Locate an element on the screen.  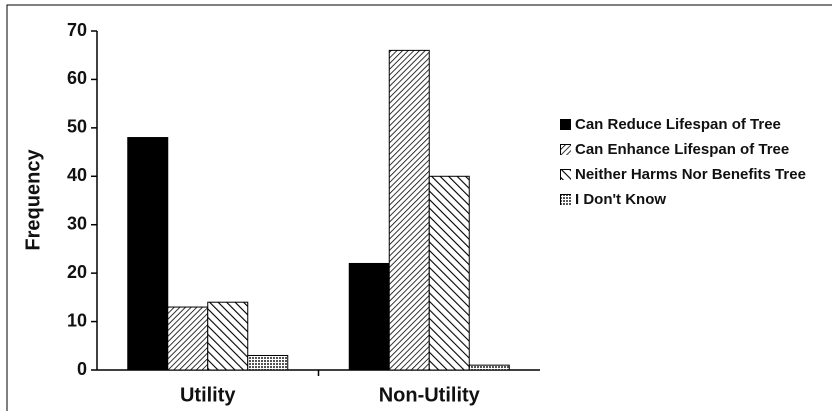
legend-item: I Don't Know is located at coordinates (695, 200).